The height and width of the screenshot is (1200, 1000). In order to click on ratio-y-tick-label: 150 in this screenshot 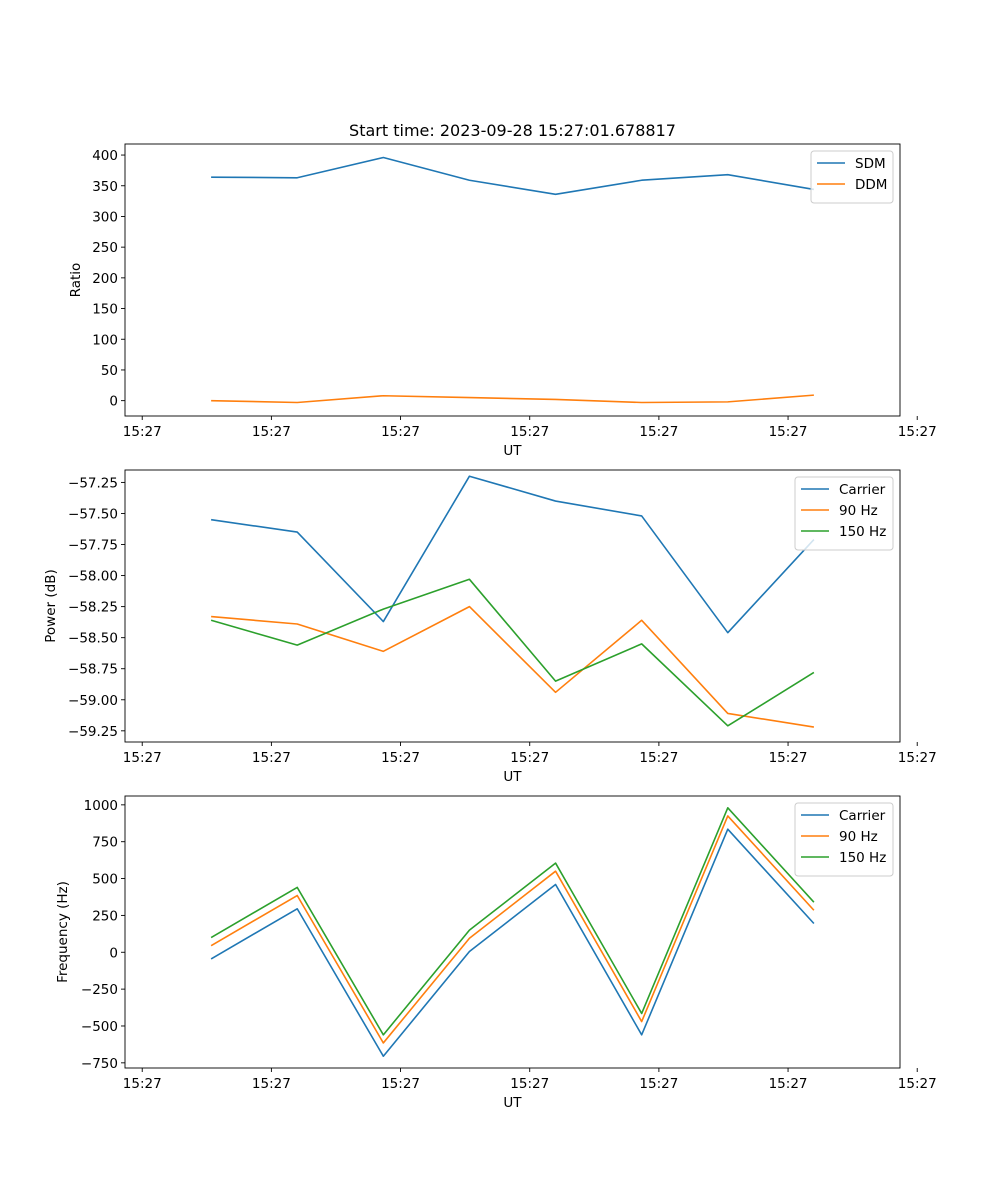, I will do `click(105, 310)`.